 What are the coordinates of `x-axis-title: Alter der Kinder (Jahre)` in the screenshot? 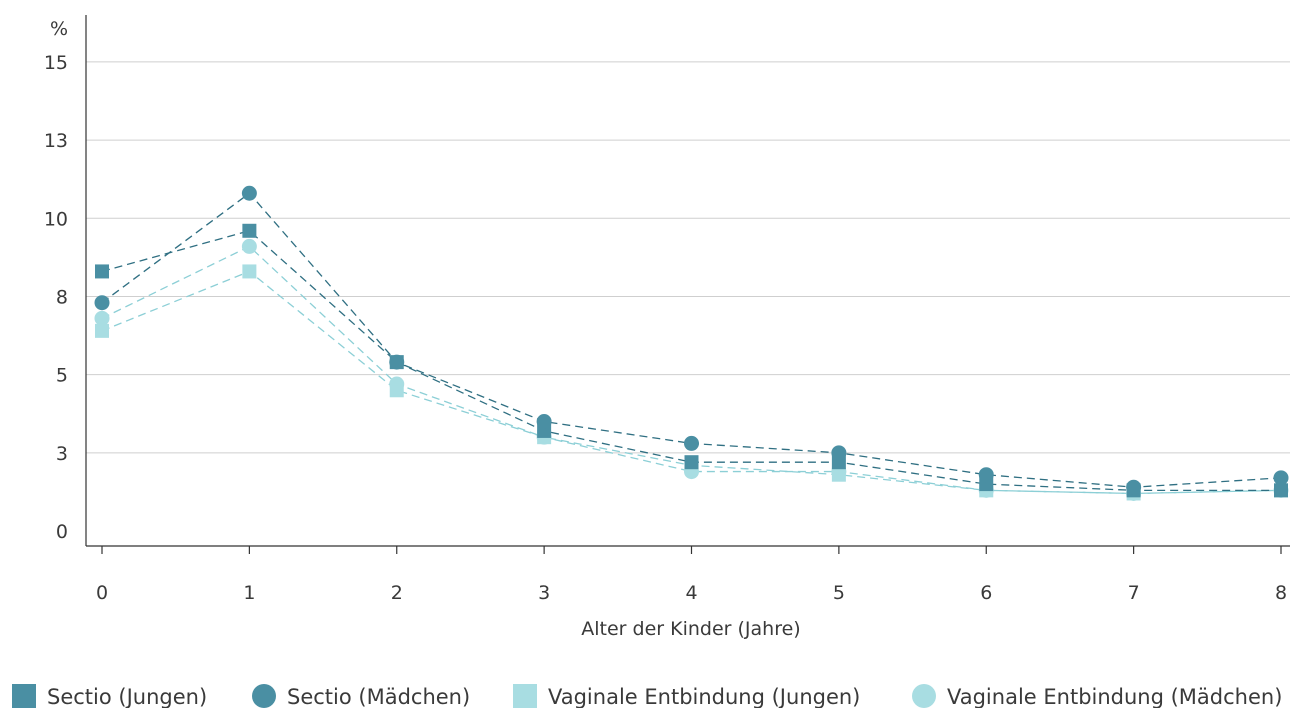 It's located at (690, 629).